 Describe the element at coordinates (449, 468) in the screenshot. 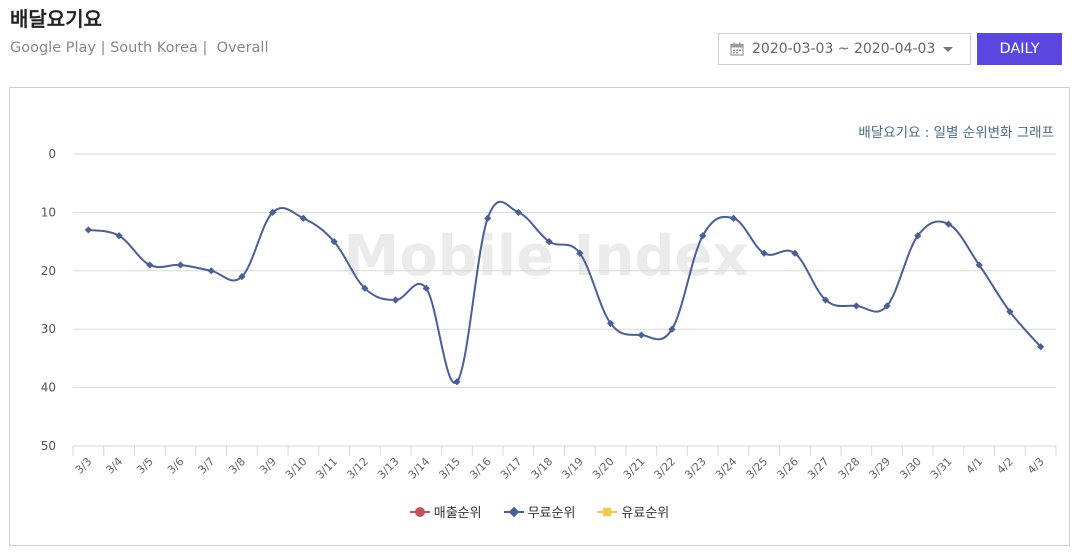

I see `x-tick-label: 3/15` at that location.